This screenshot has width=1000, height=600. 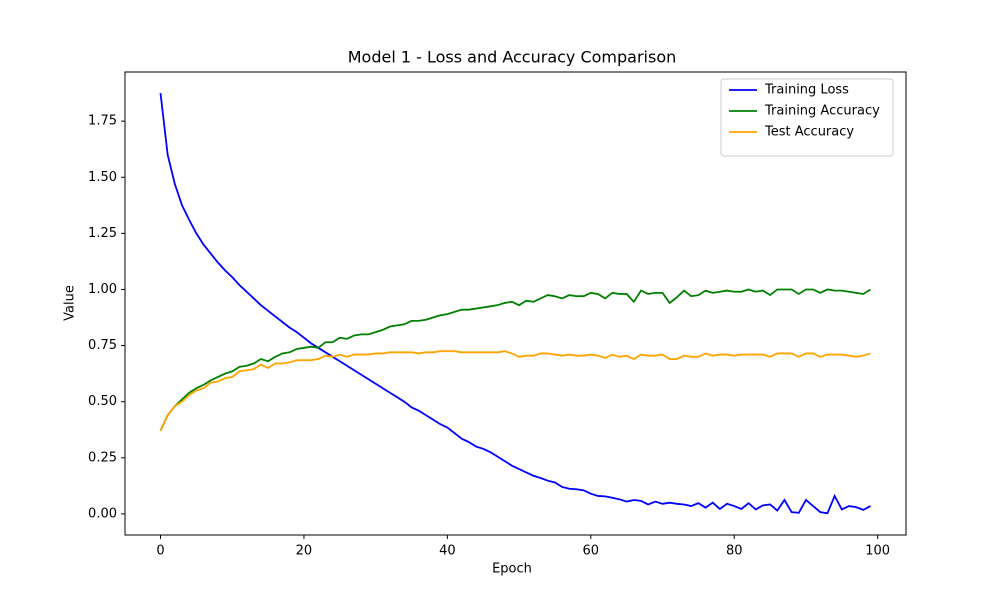 I want to click on y-tick-label: 0.00, so click(x=102, y=513).